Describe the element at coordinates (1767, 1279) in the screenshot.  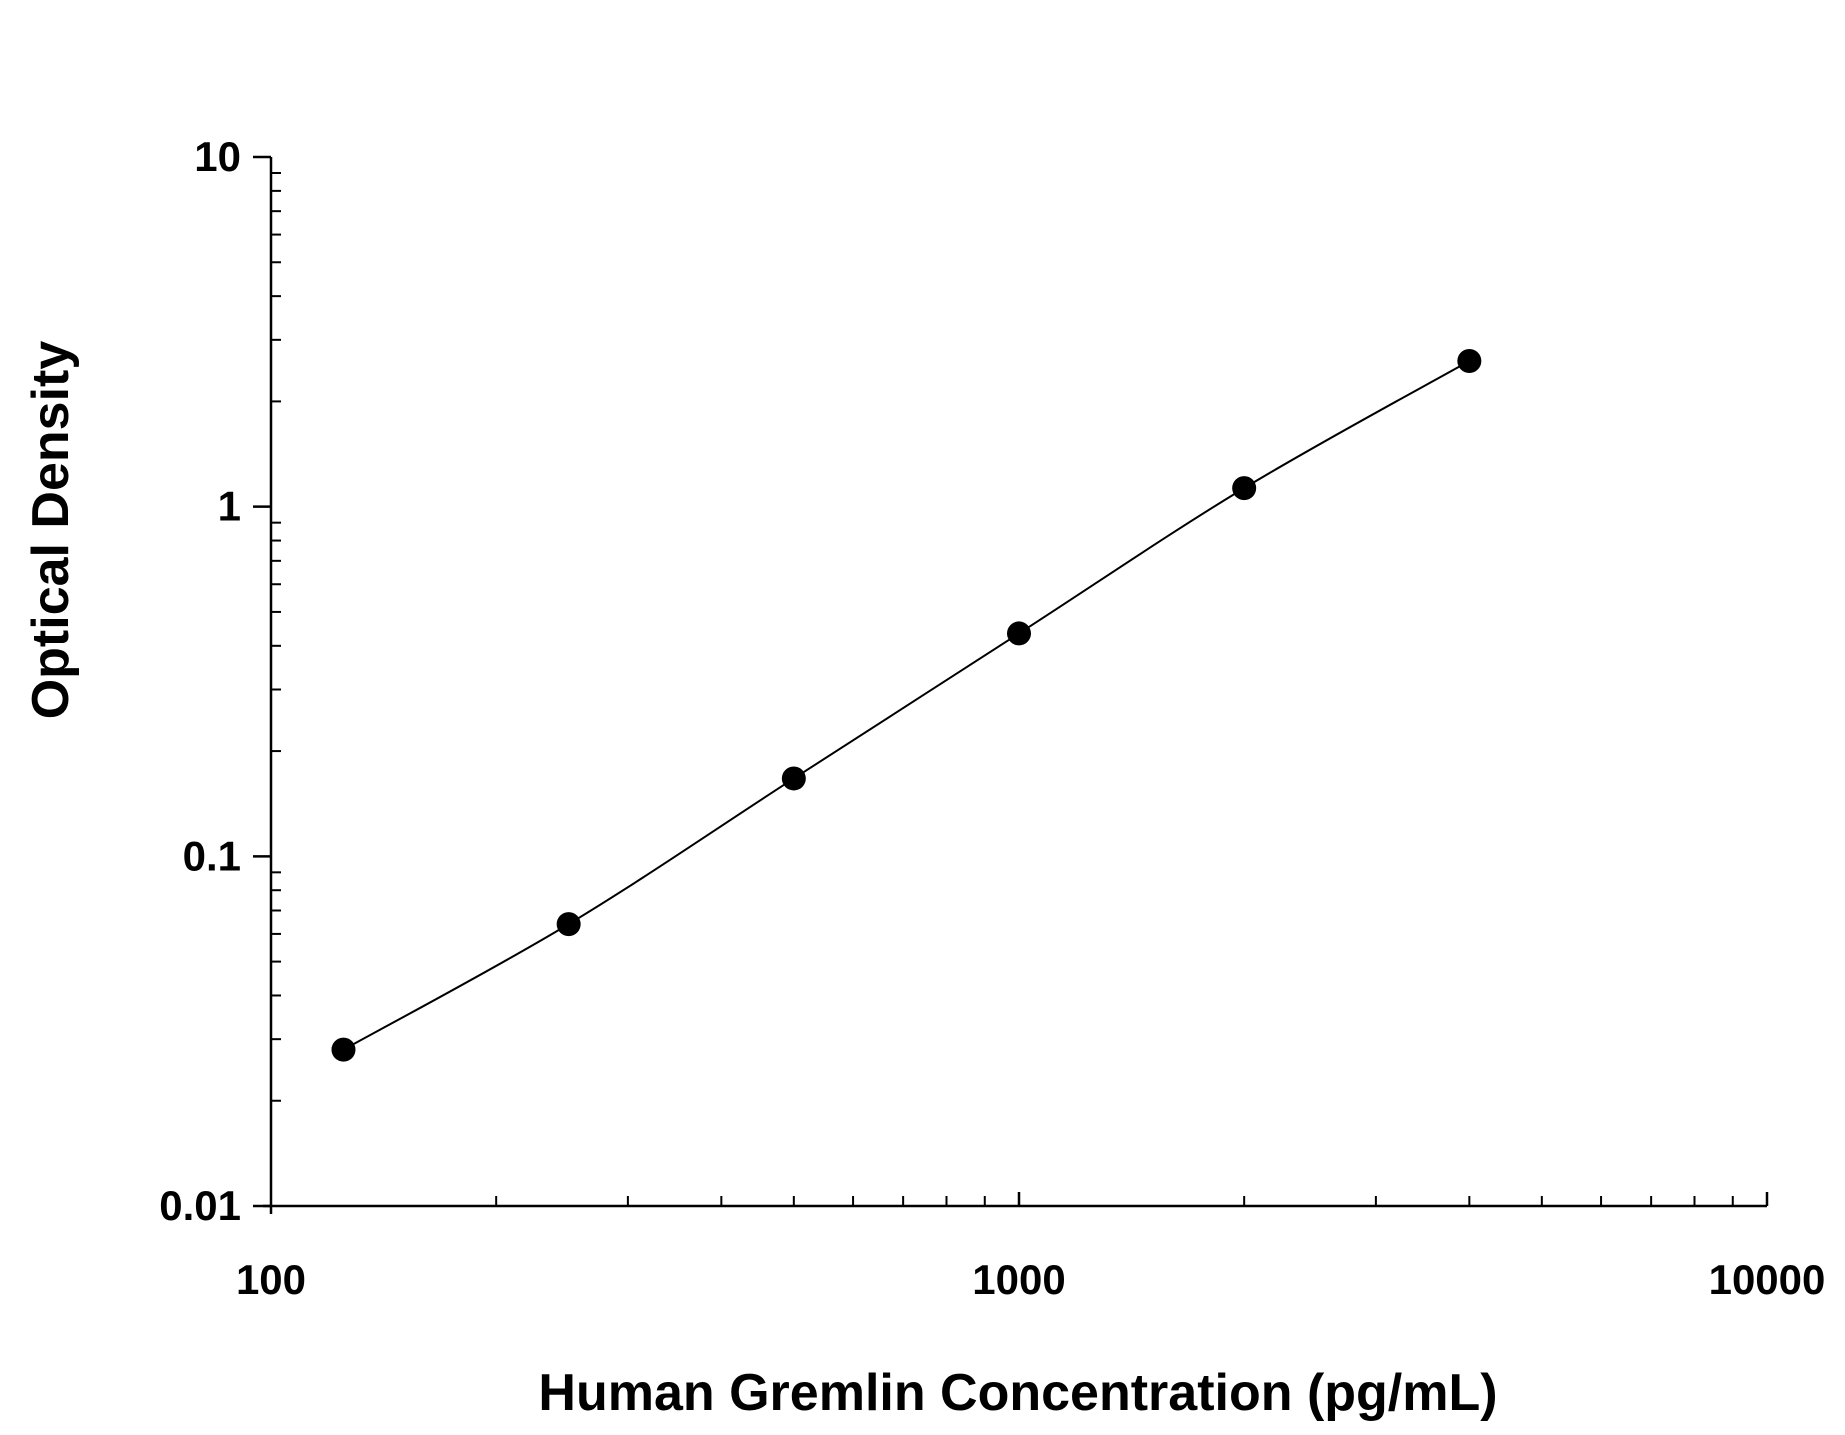
I see `x-tick-label: 10000` at that location.